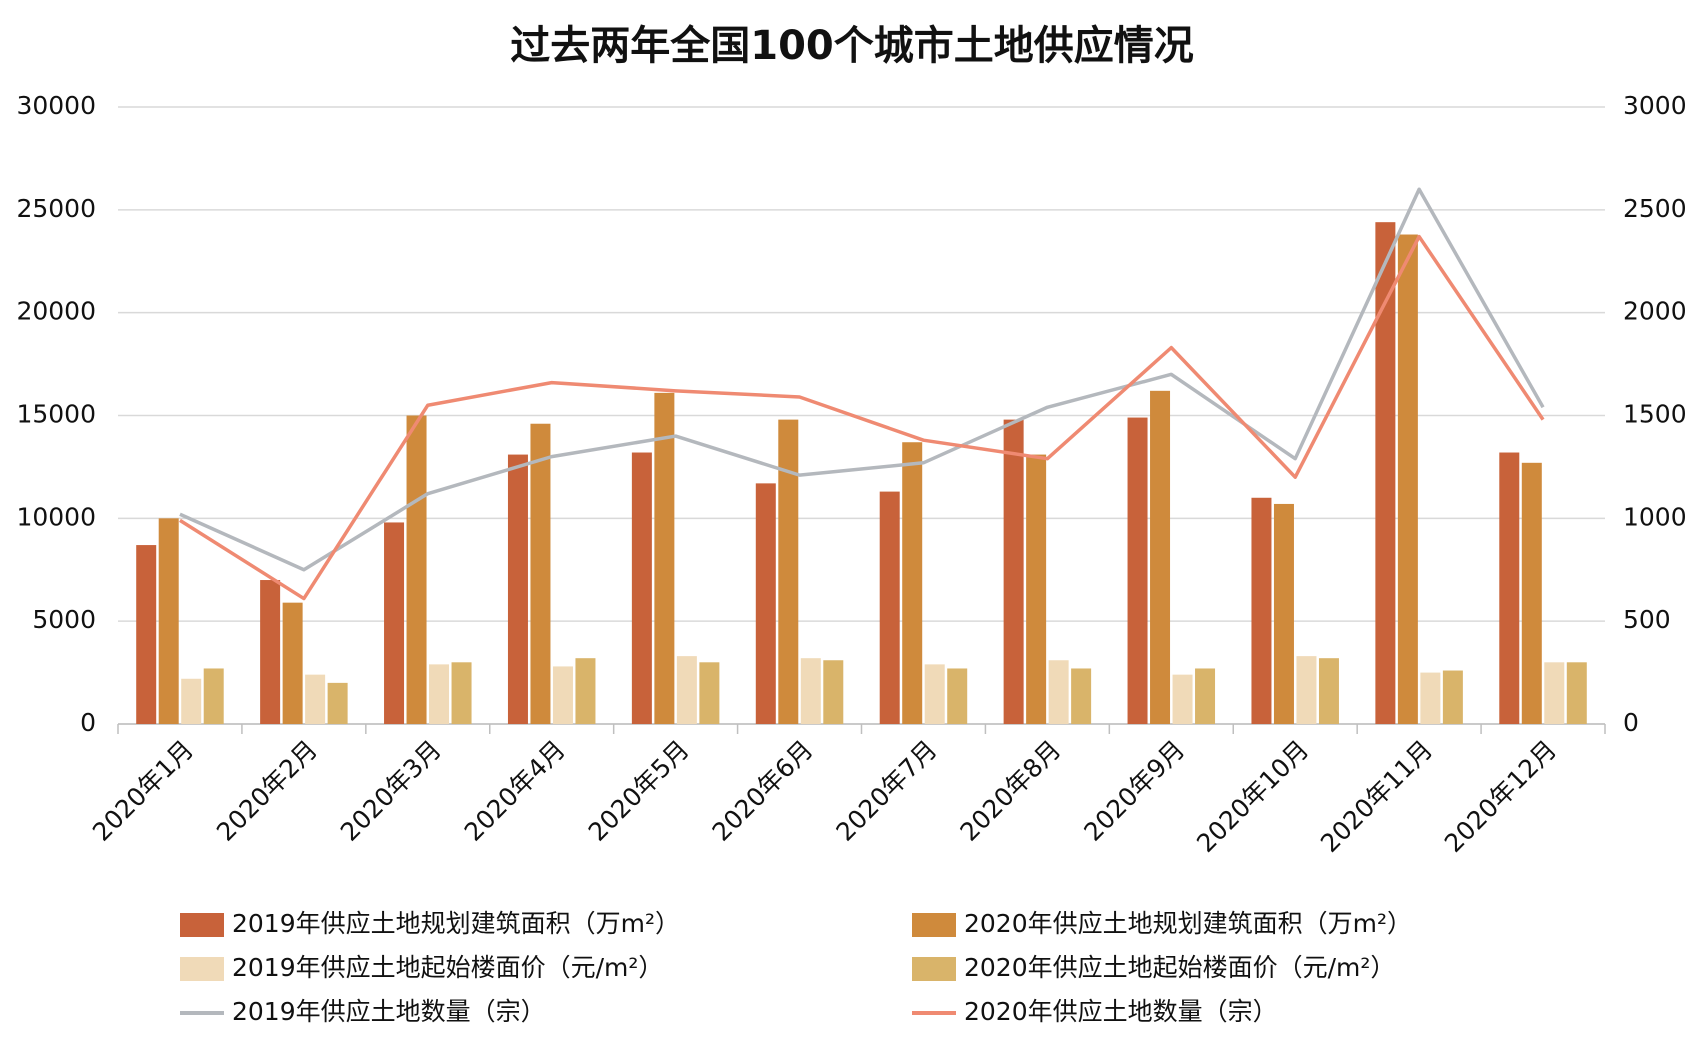 This screenshot has height=1053, width=1704. I want to click on x-tick-label: 2020年8月, so click(1010, 791).